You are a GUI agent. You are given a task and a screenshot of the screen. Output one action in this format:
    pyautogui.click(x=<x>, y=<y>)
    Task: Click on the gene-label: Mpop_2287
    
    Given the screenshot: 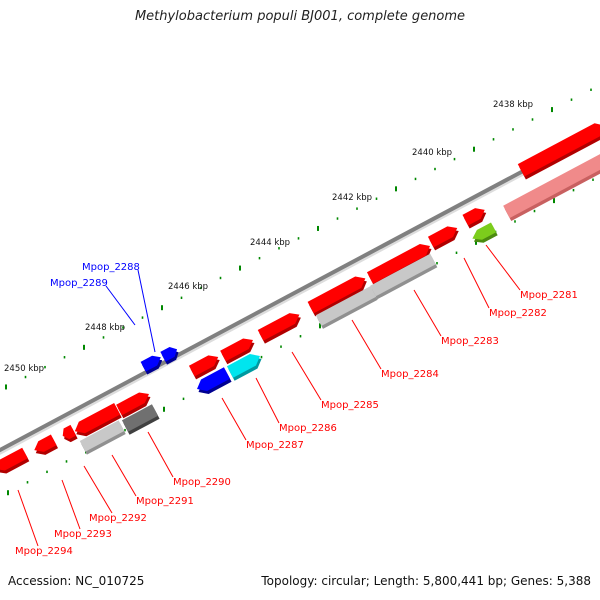 What is the action you would take?
    pyautogui.click(x=275, y=445)
    